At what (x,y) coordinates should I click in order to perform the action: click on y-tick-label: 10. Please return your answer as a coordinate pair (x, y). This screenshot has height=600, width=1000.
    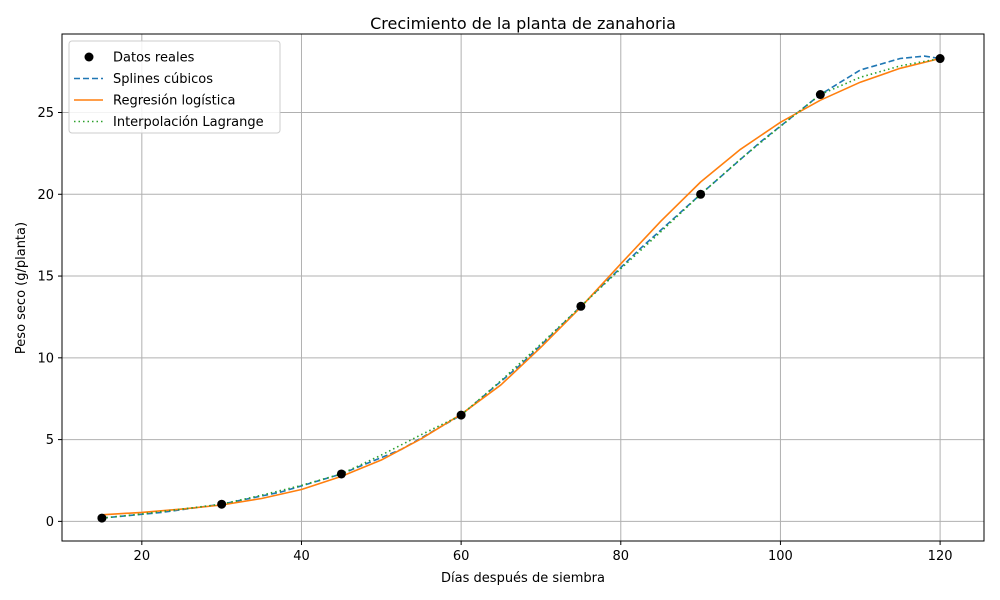
    Looking at the image, I should click on (45, 358).